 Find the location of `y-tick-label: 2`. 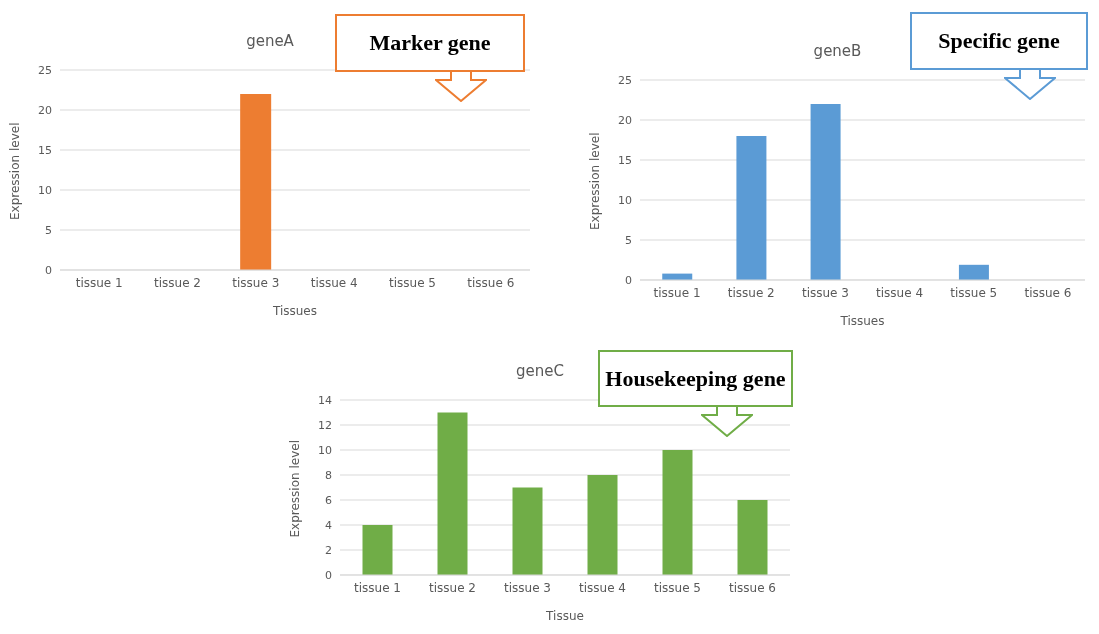

y-tick-label: 2 is located at coordinates (328, 550).